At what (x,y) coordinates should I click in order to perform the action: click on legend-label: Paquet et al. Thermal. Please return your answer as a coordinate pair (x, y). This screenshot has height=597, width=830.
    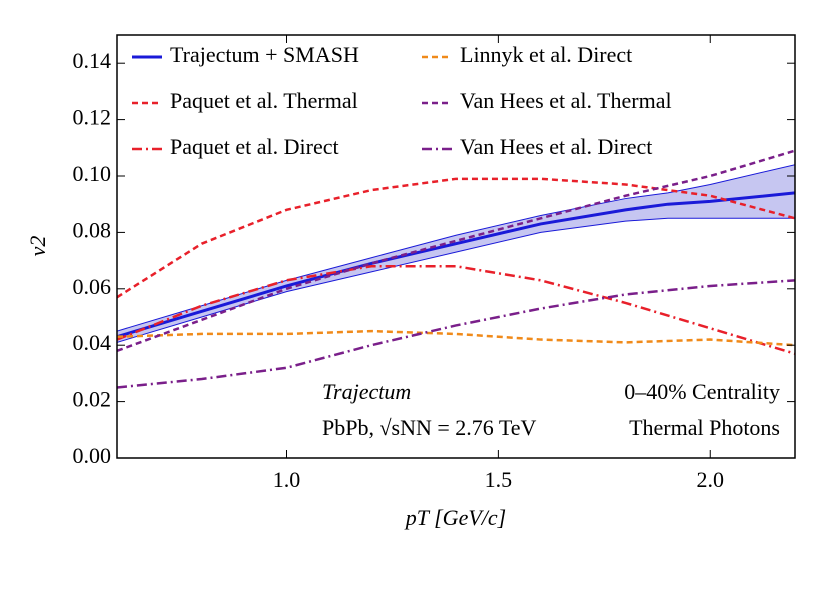
    Looking at the image, I should click on (264, 100).